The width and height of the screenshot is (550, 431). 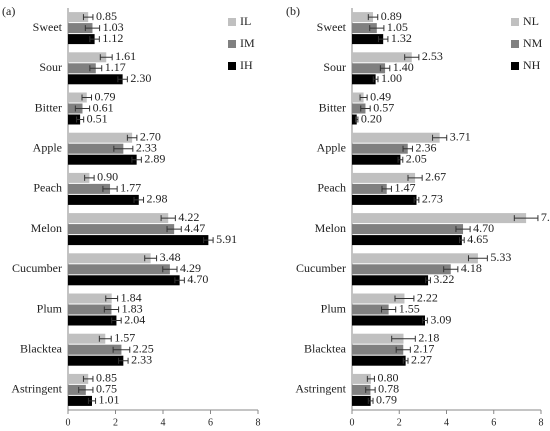 I want to click on category-label: Apple, so click(x=331, y=147).